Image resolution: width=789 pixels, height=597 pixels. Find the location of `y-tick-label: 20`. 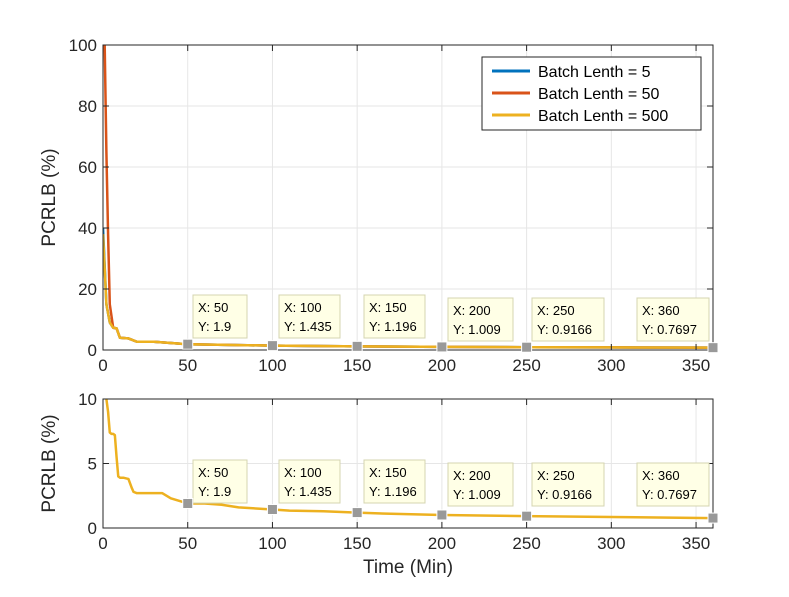

y-tick-label: 20 is located at coordinates (87, 289).